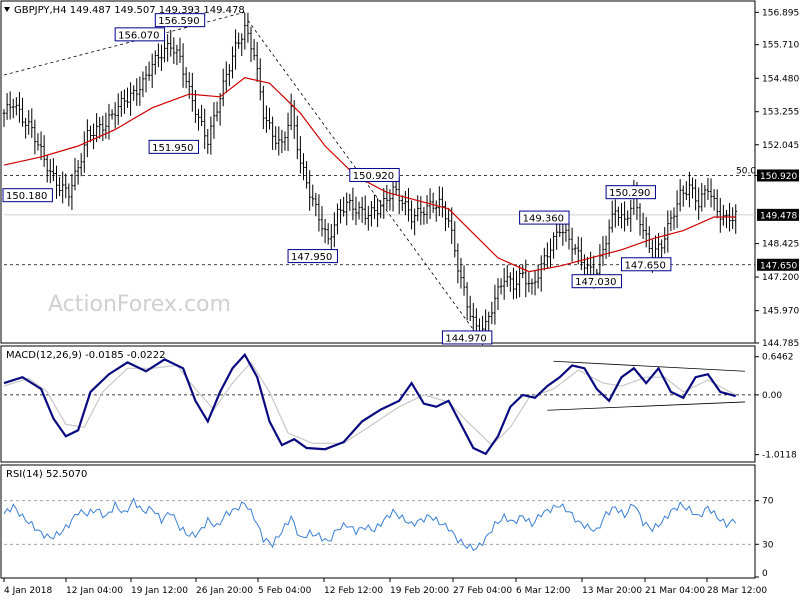  I want to click on price-annotation: 156.590, so click(180, 20).